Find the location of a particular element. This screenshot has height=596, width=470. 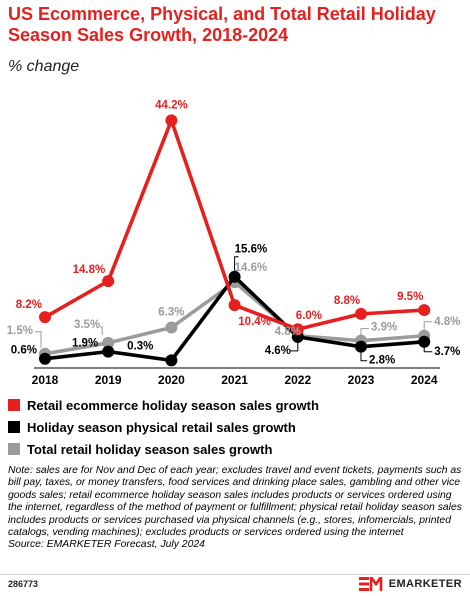

data-point-total-2019 is located at coordinates (108, 342).